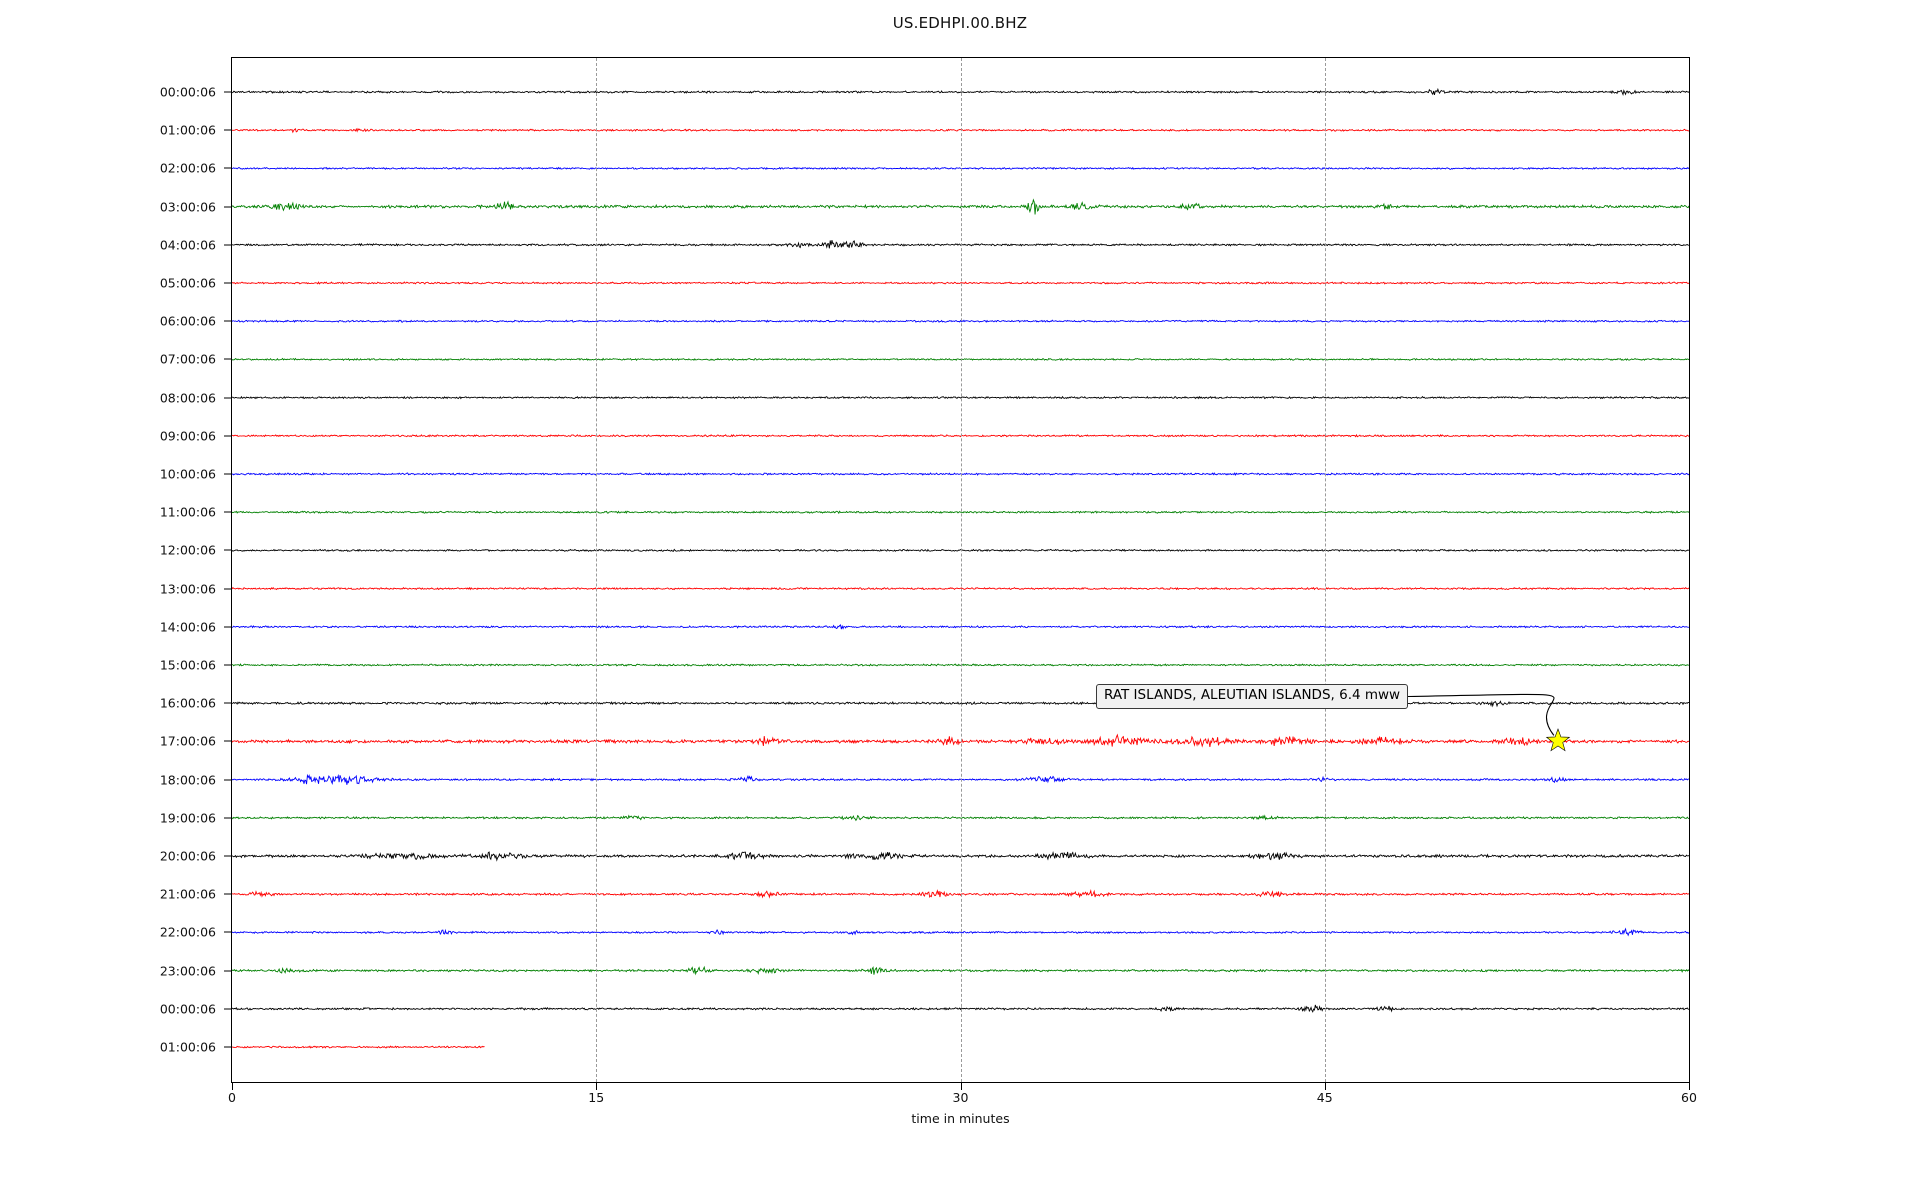  I want to click on y-tick-label-10: 10:00:06, so click(187, 474).